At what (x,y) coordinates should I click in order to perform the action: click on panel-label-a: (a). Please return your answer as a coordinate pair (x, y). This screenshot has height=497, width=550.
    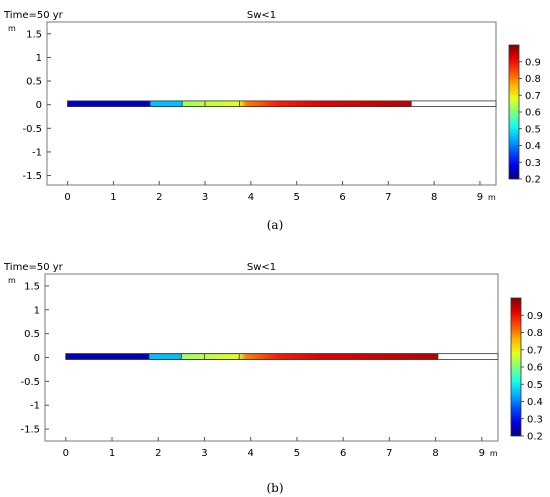
    Looking at the image, I should click on (275, 225).